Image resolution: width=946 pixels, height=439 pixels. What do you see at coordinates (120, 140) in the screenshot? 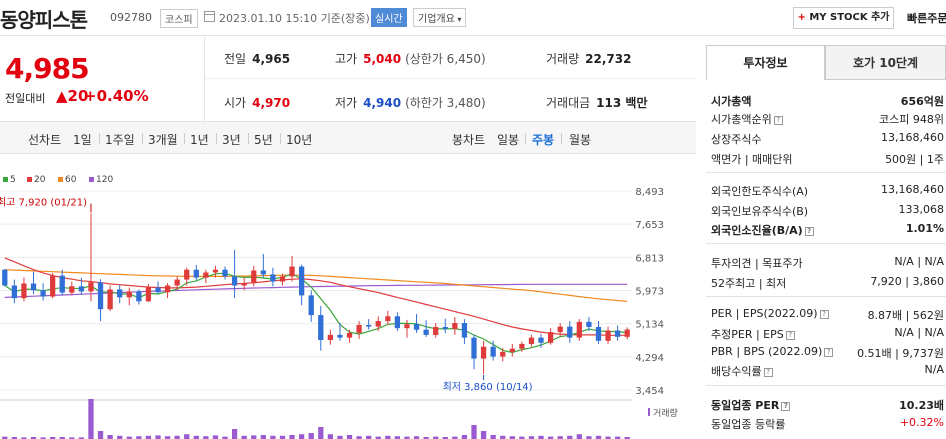
I see `tab-1w: 1주일` at bounding box center [120, 140].